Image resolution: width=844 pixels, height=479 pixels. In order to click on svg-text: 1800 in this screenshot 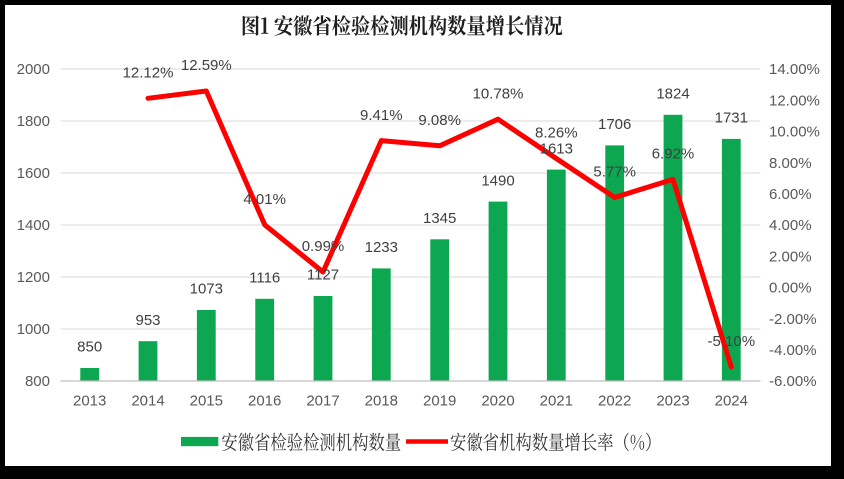, I will do `click(33, 121)`.